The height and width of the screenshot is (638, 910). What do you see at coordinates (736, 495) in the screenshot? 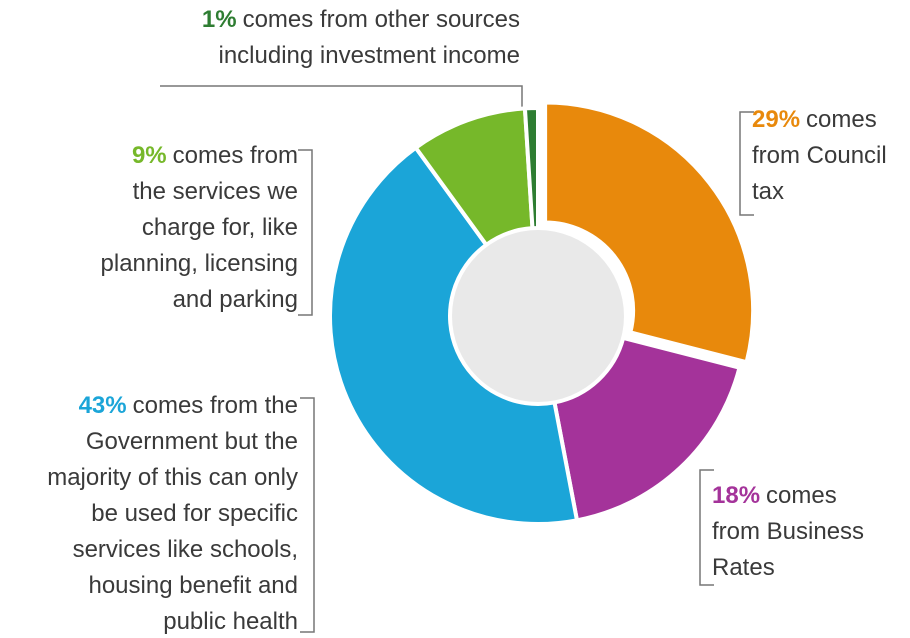
I see `value-label: 18%` at bounding box center [736, 495].